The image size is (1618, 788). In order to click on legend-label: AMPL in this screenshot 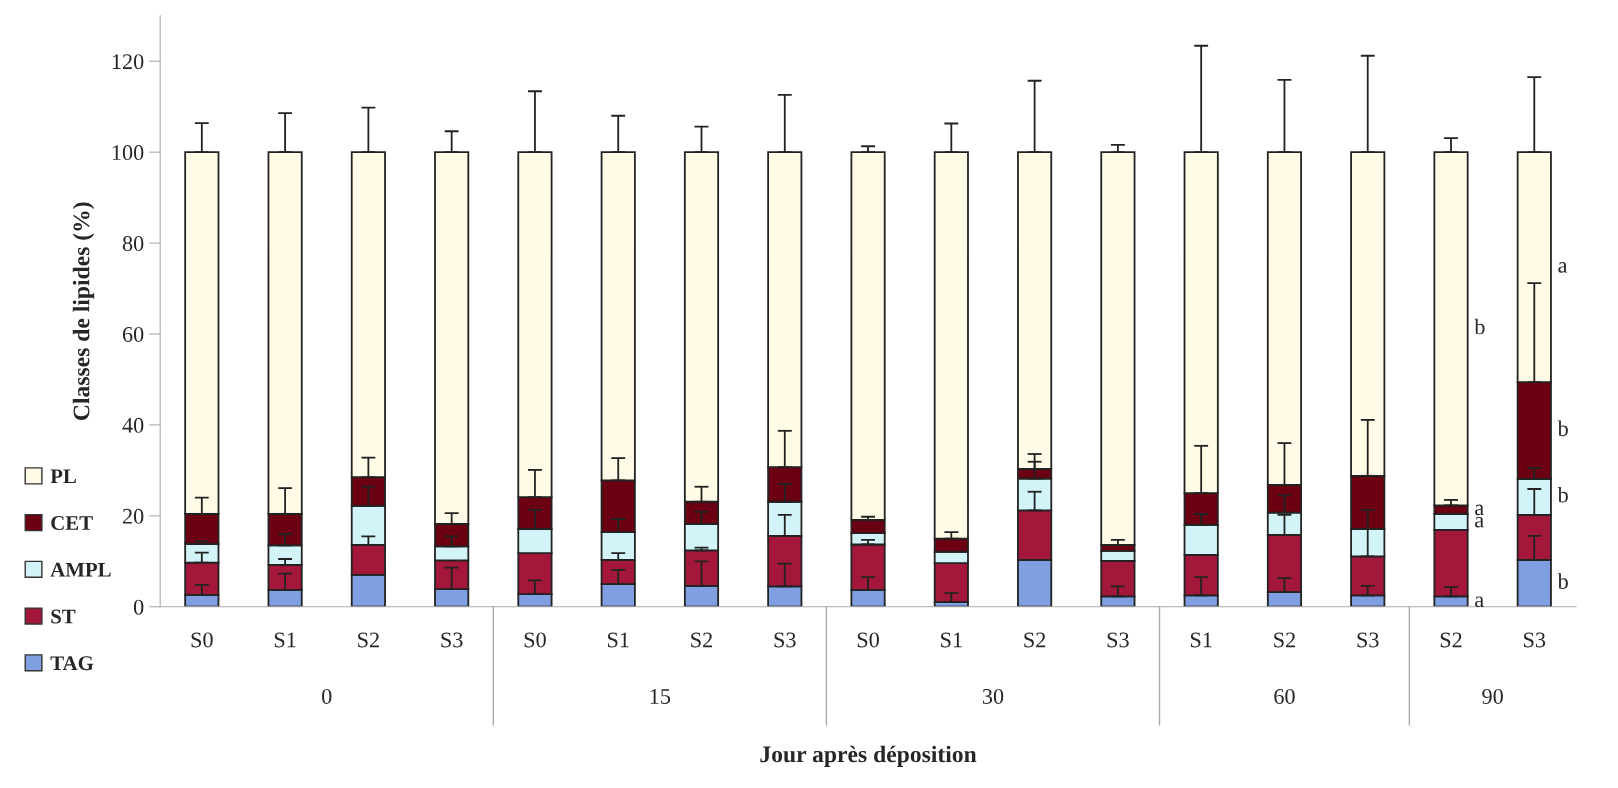, I will do `click(80, 569)`.